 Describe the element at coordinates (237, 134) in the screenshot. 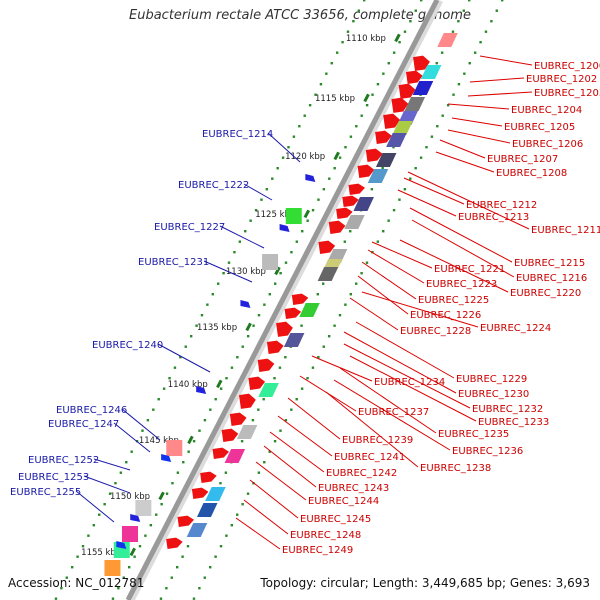

I see `gene-label-eubrec_1214: EUBREC_1214` at that location.